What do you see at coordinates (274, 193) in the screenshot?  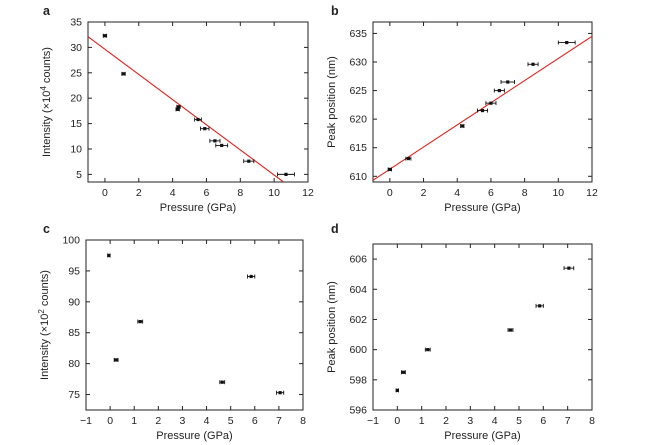 I see `x-tick-label: 10` at bounding box center [274, 193].